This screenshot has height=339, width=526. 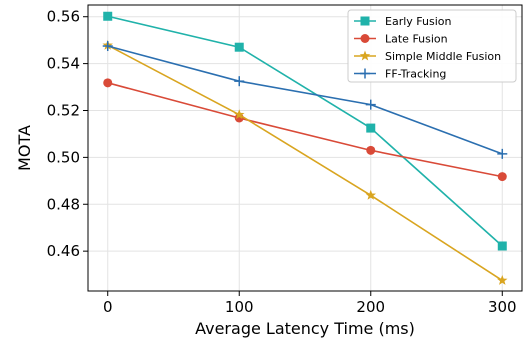 I want to click on legend-box, so click(x=432, y=46).